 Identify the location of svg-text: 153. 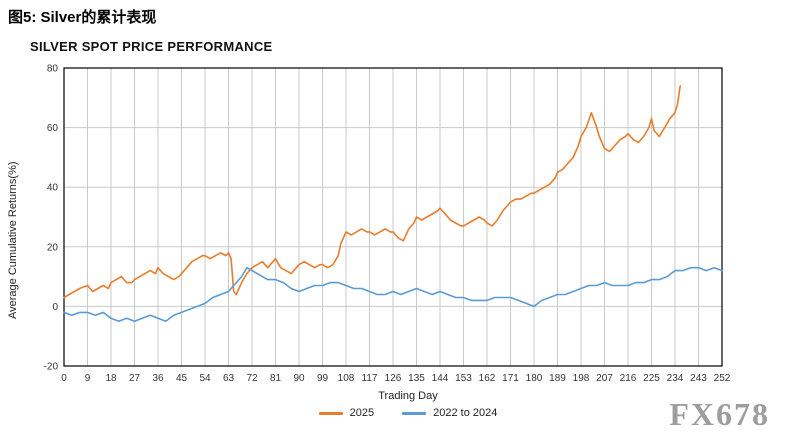
(463, 378).